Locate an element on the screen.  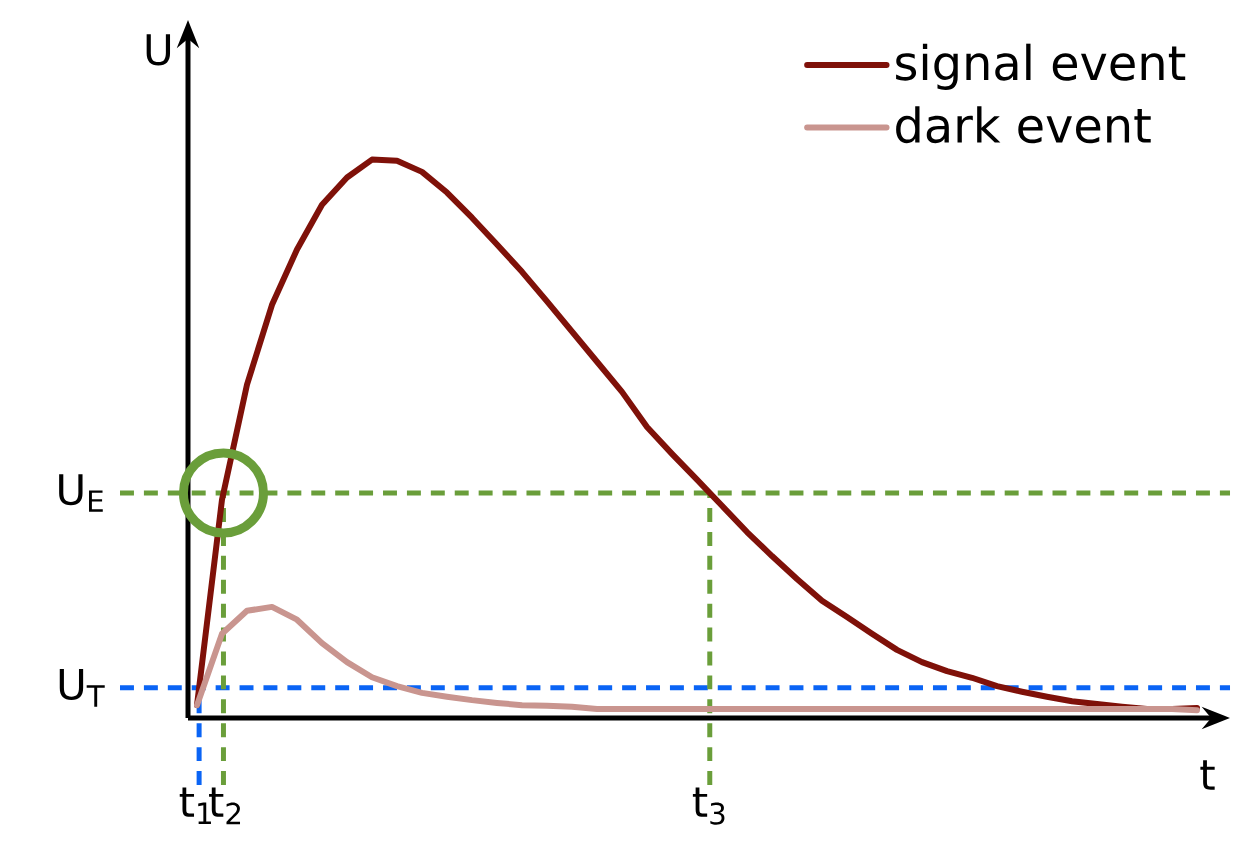
text: t$_{3}$ is located at coordinates (708, 806).